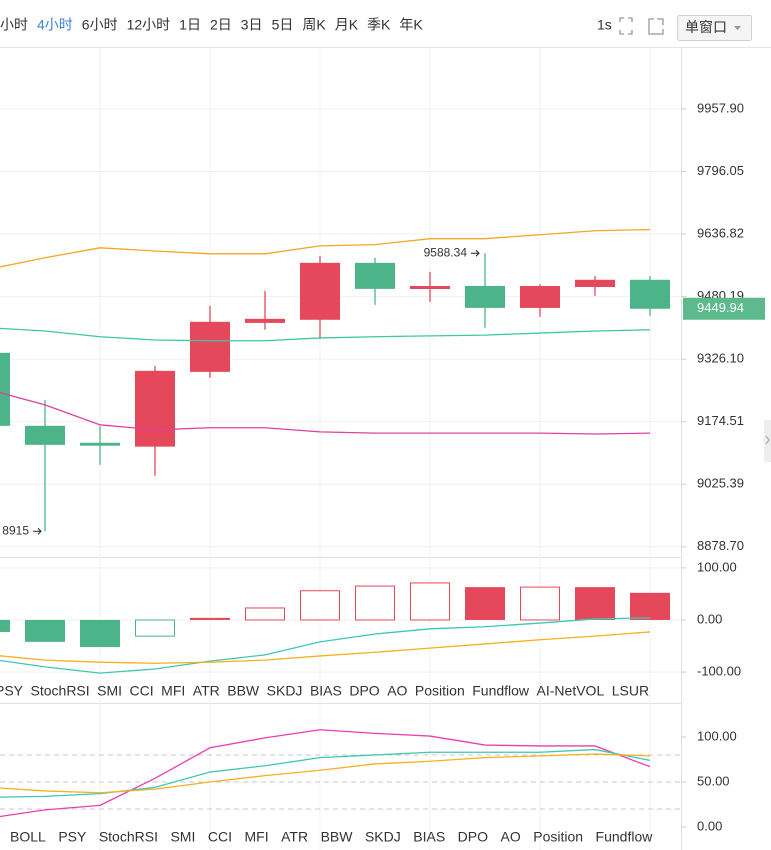 This screenshot has height=850, width=771. Describe the element at coordinates (221, 25) in the screenshot. I see `interval-tab: 2日` at that location.